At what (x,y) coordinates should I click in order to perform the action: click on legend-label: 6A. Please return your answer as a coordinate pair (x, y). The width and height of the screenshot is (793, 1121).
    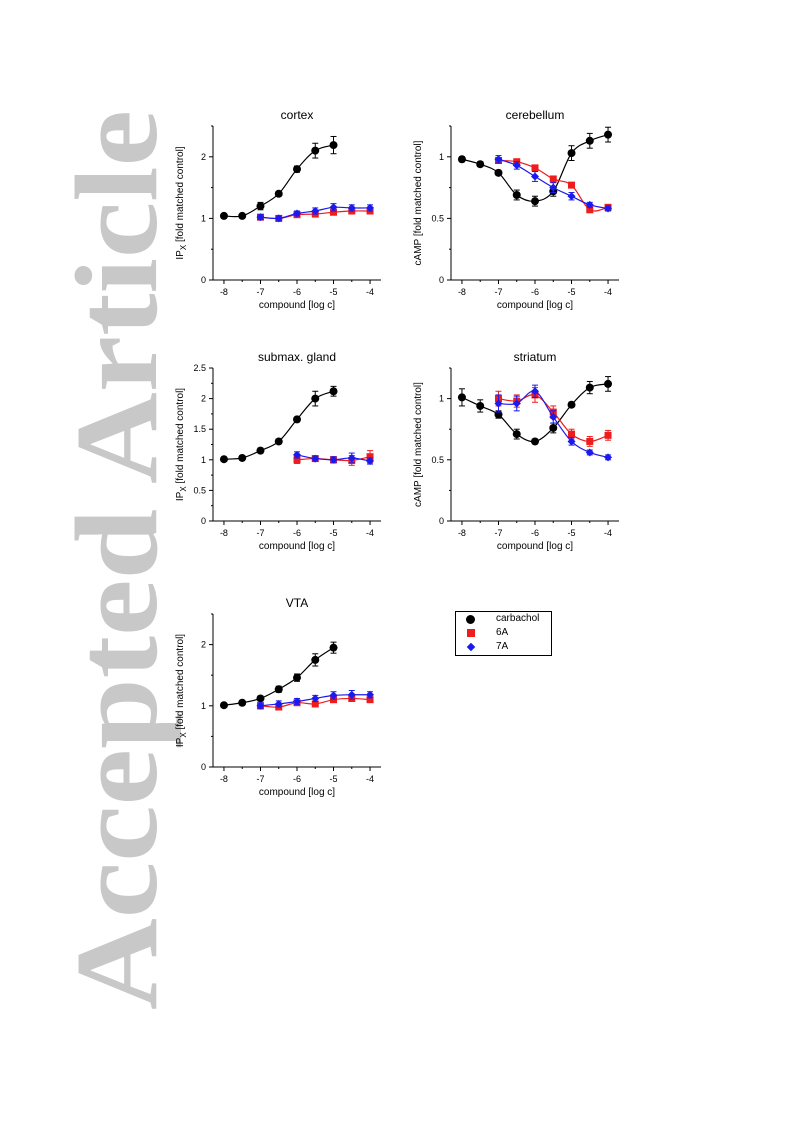
    Looking at the image, I should click on (502, 632).